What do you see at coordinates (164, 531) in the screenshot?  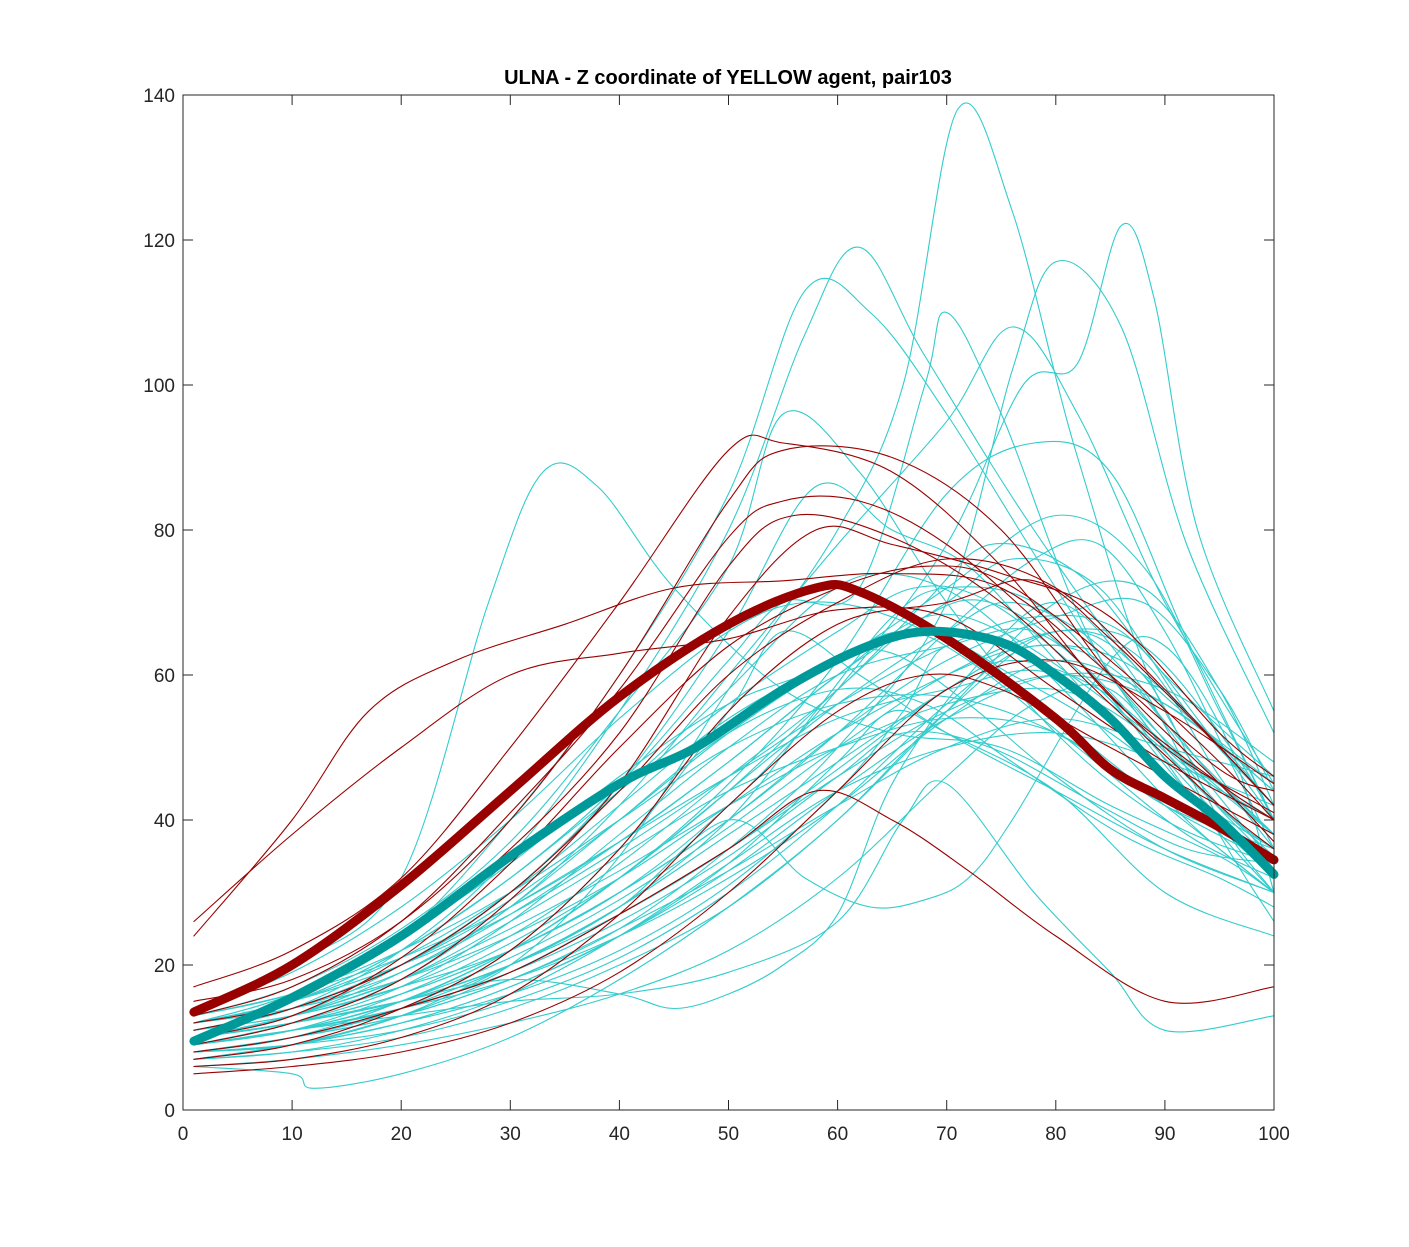 I see `y-tick-label: 80` at bounding box center [164, 531].